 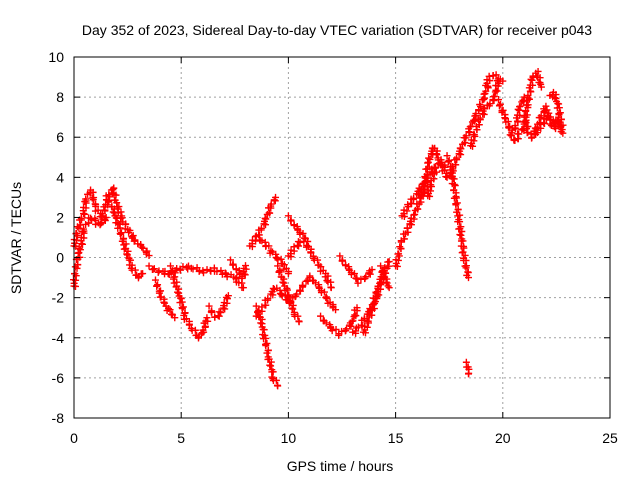 What do you see at coordinates (56, 57) in the screenshot?
I see `y-tick-label: 10` at bounding box center [56, 57].